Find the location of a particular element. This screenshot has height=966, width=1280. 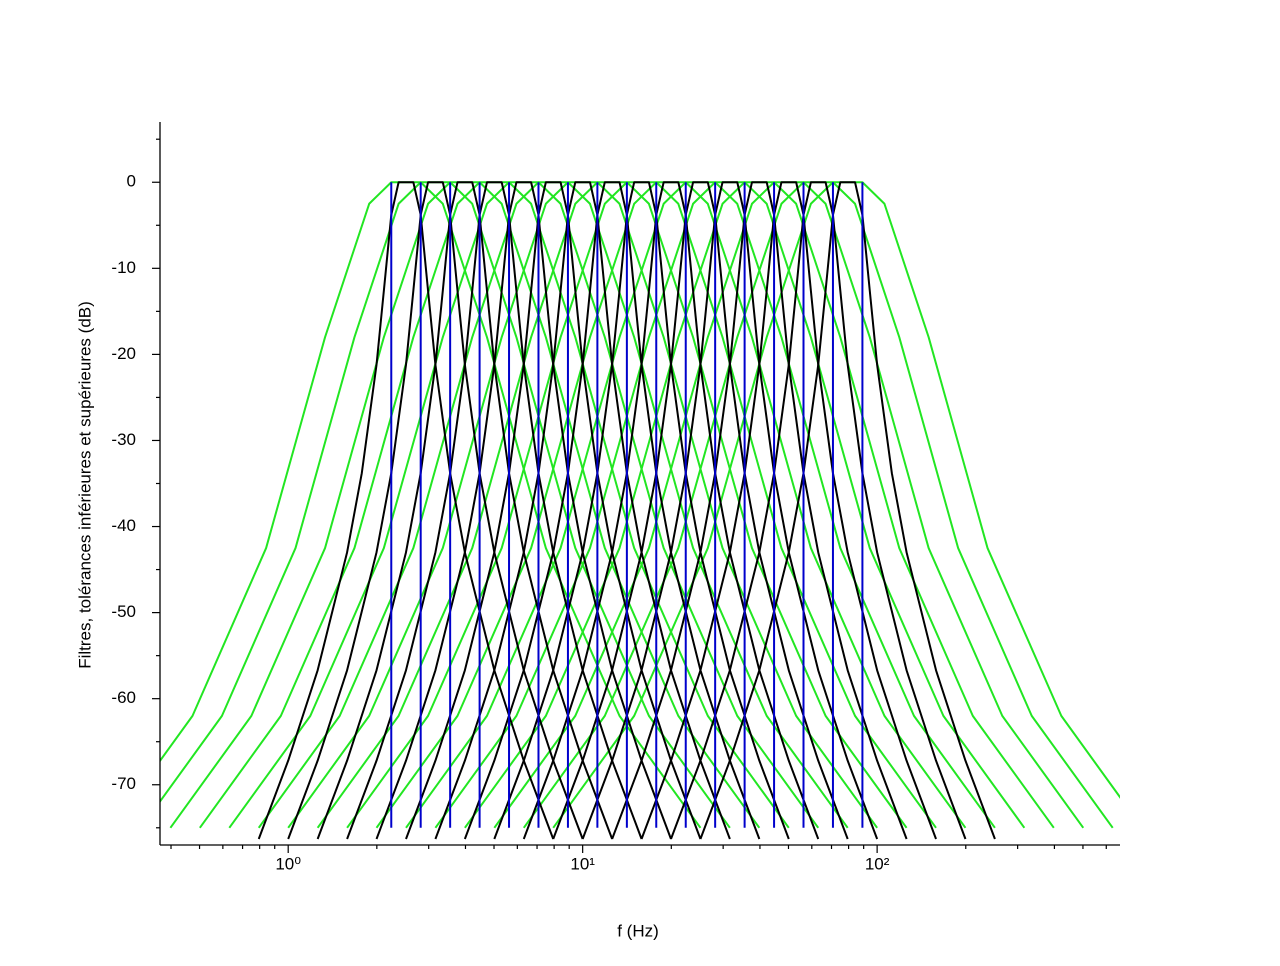

y-tick-label: -20 is located at coordinates (123, 353).